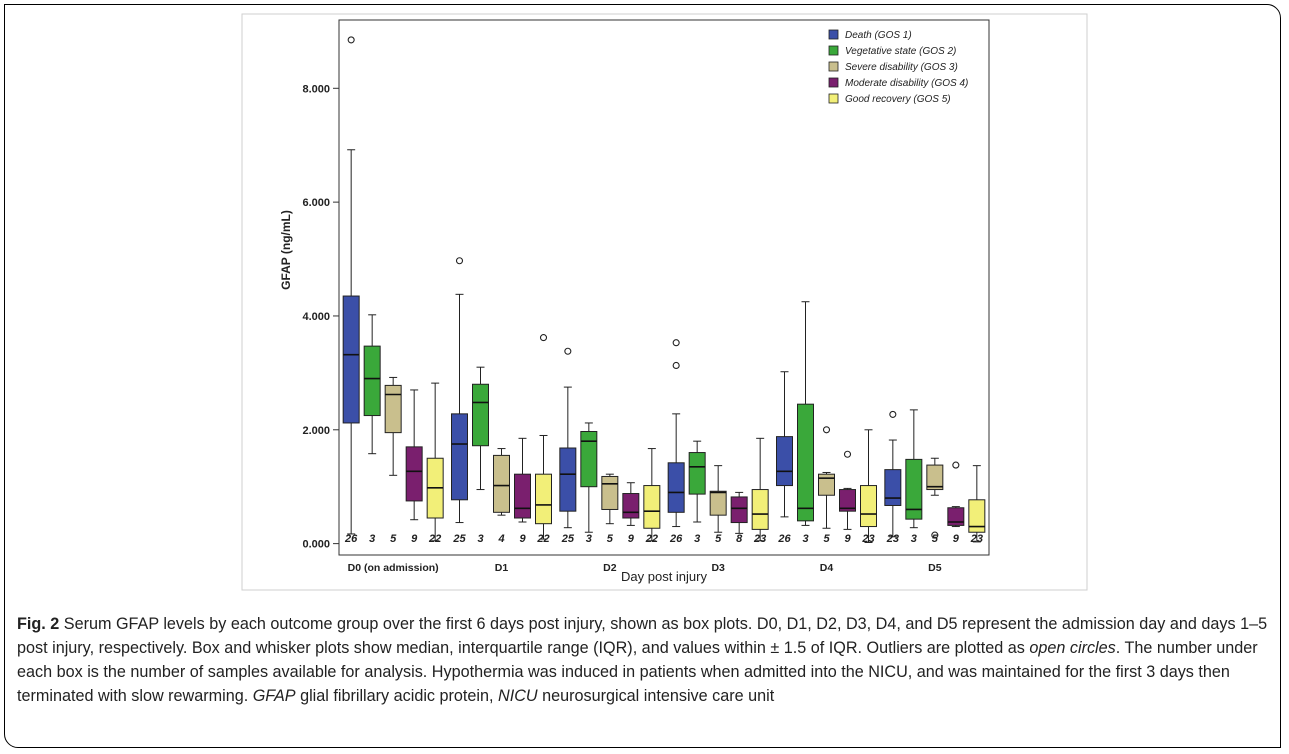 Image resolution: width=1289 pixels, height=754 pixels. I want to click on box-5-D3: 23, so click(760, 491).